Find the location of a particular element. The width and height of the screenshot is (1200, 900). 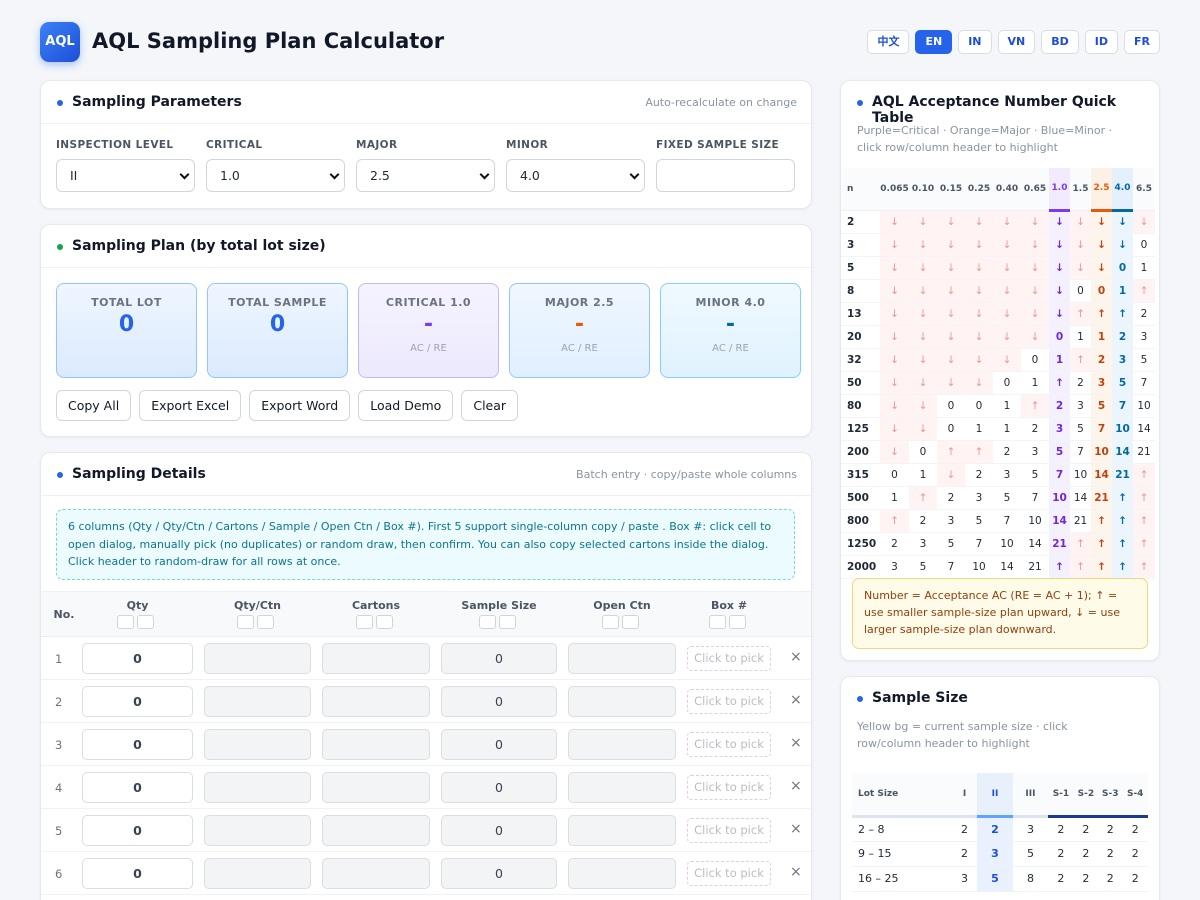

copy-all-button: Copy All is located at coordinates (94, 405).